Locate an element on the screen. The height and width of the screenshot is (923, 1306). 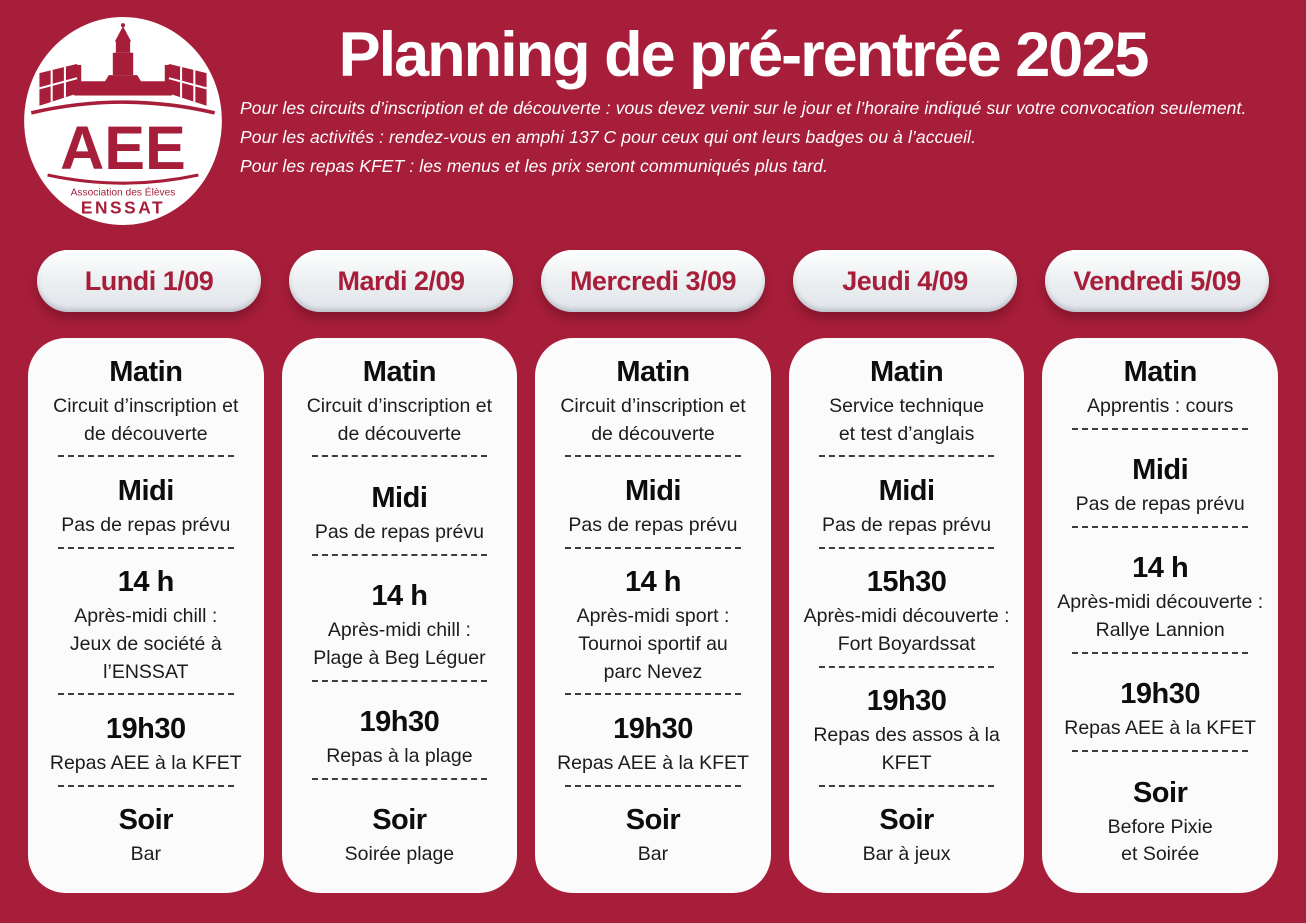
day-pill: Lundi 1/09 is located at coordinates (149, 281).